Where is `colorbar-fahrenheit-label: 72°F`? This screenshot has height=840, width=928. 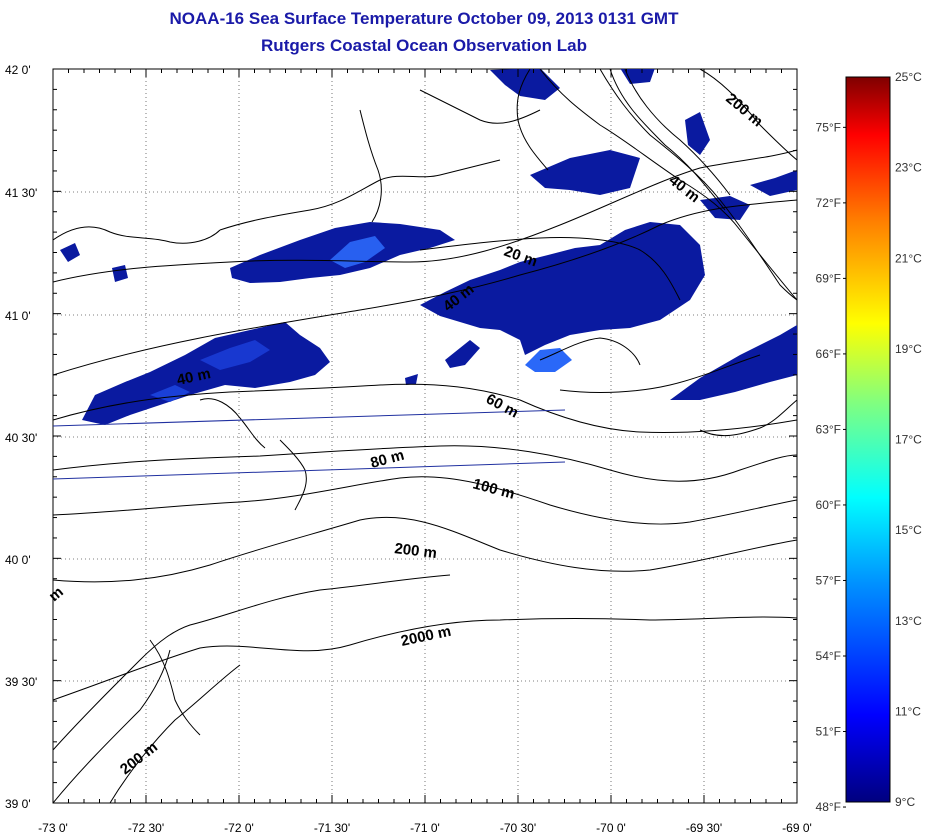
colorbar-fahrenheit-label: 72°F is located at coordinates (828, 203).